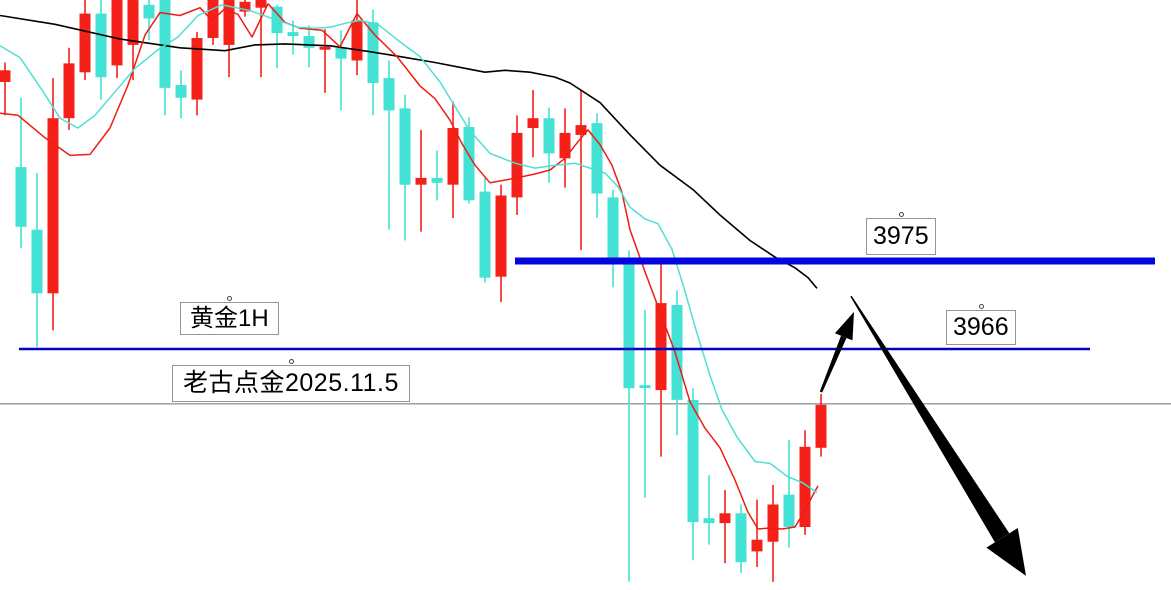 The height and width of the screenshot is (590, 1171). What do you see at coordinates (981, 327) in the screenshot?
I see `support-price-text: 3966` at bounding box center [981, 327].